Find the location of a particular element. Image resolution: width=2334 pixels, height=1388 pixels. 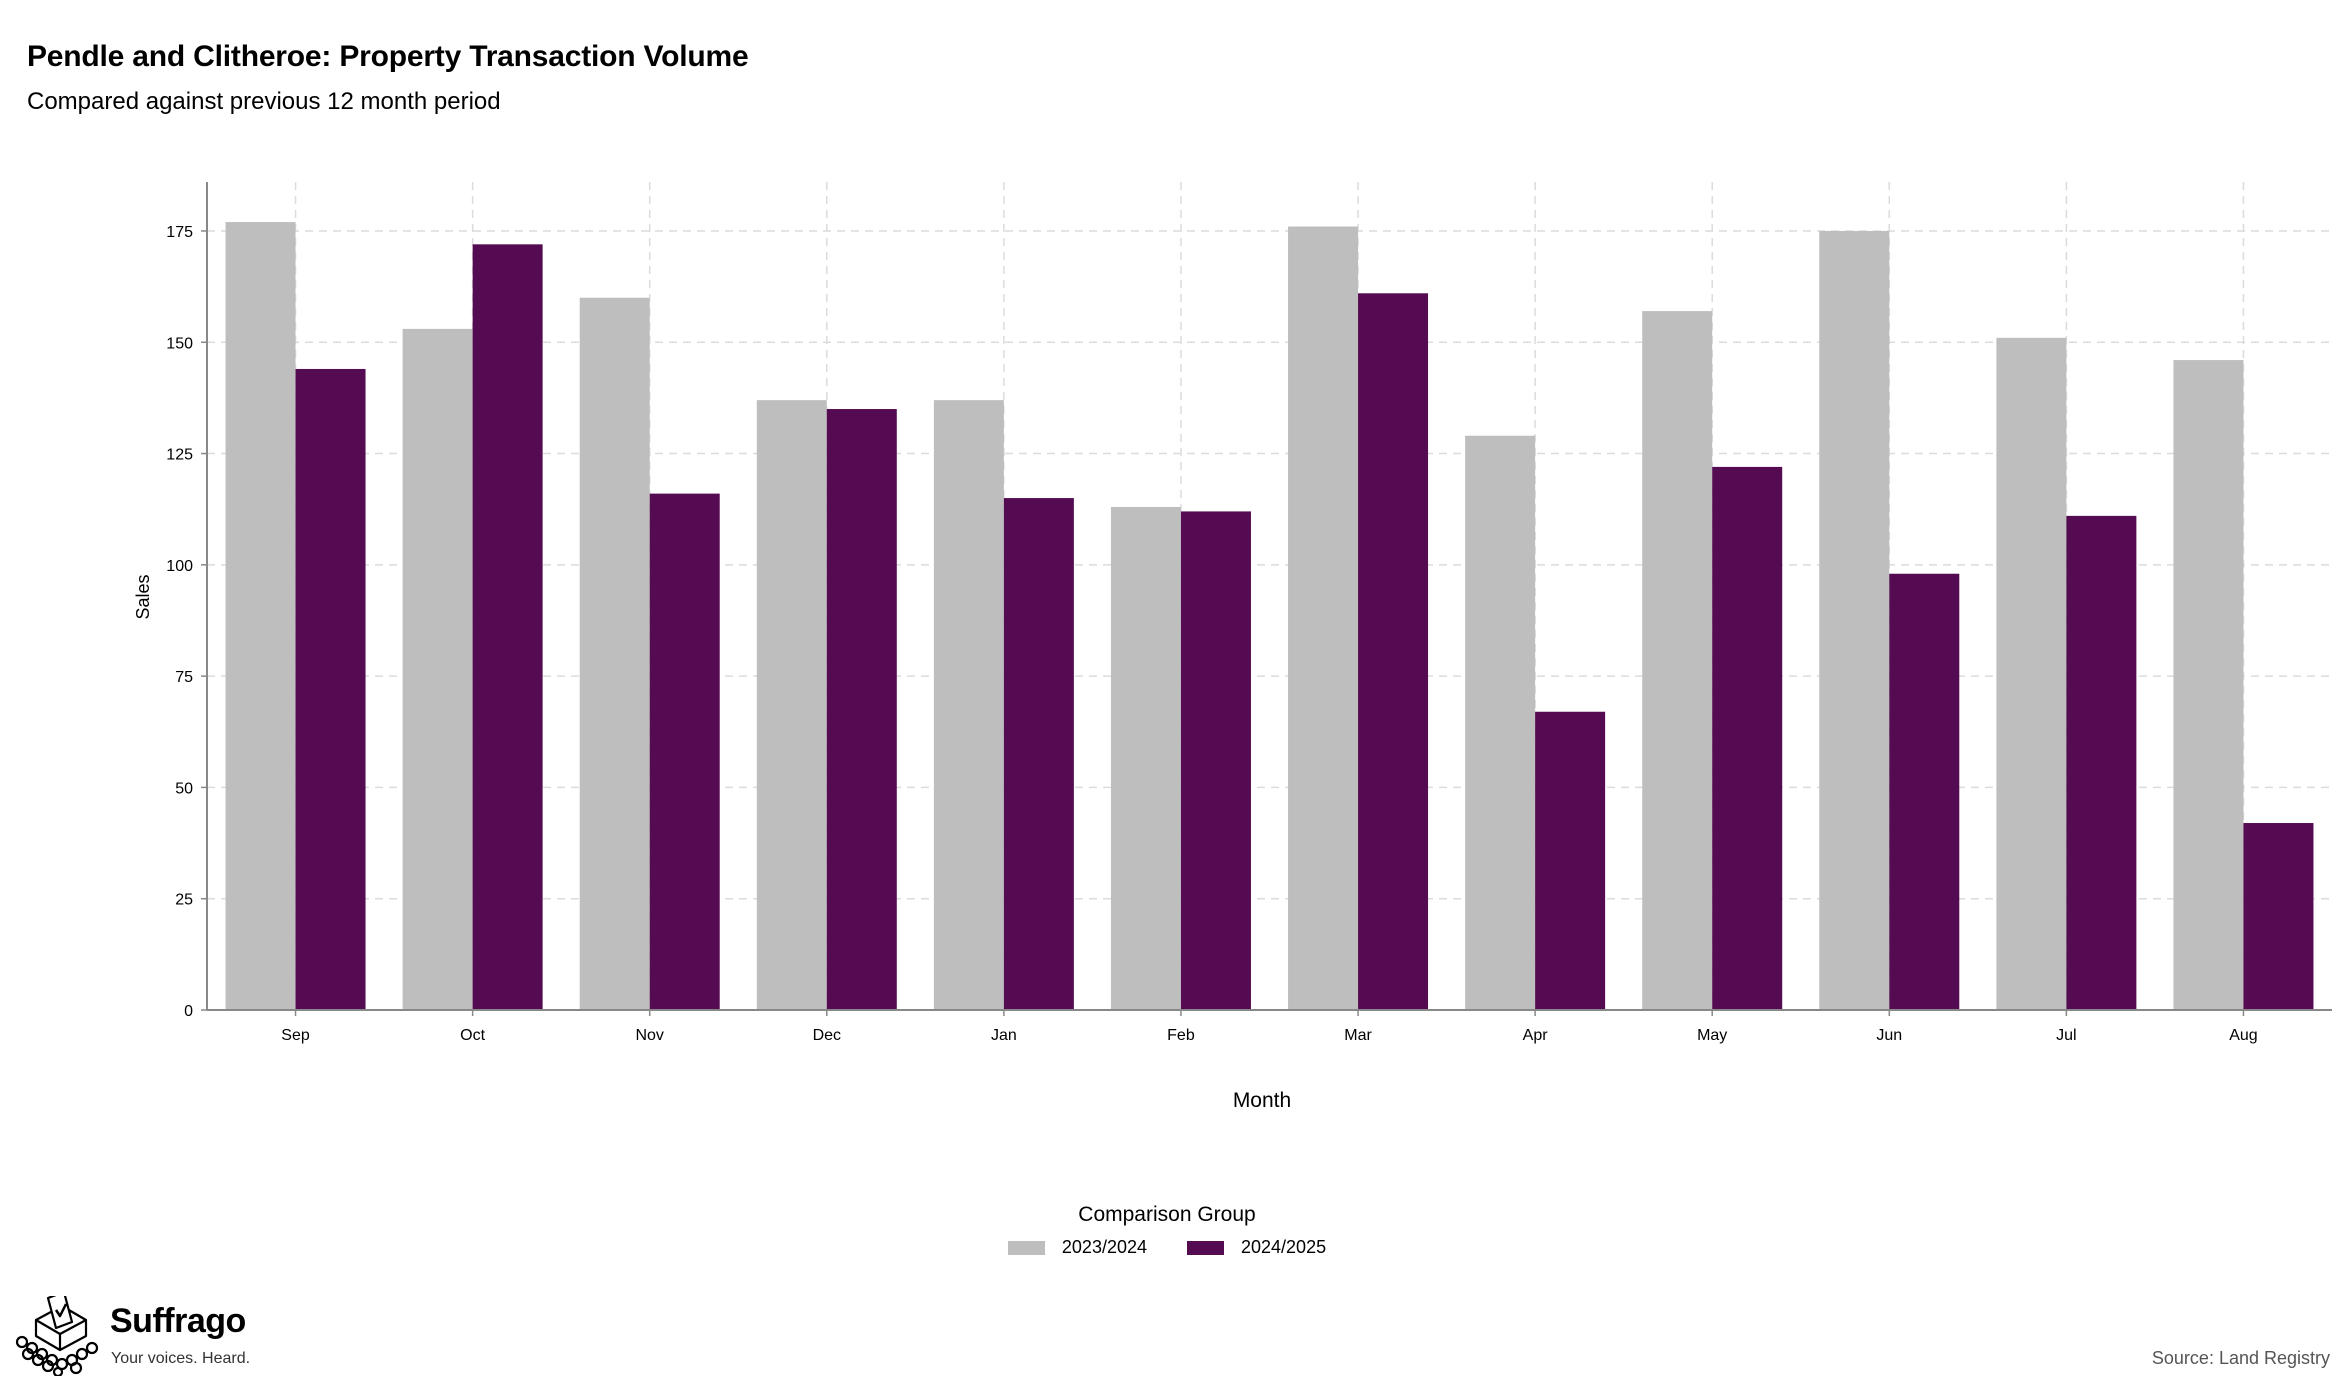

x-tick-label: May is located at coordinates (1712, 1035).